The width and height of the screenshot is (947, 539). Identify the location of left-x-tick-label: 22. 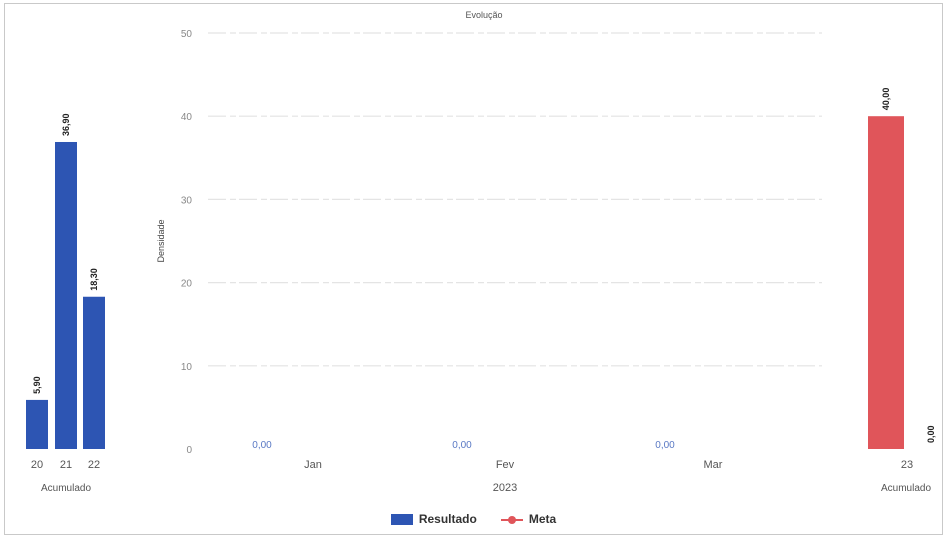
(94, 465).